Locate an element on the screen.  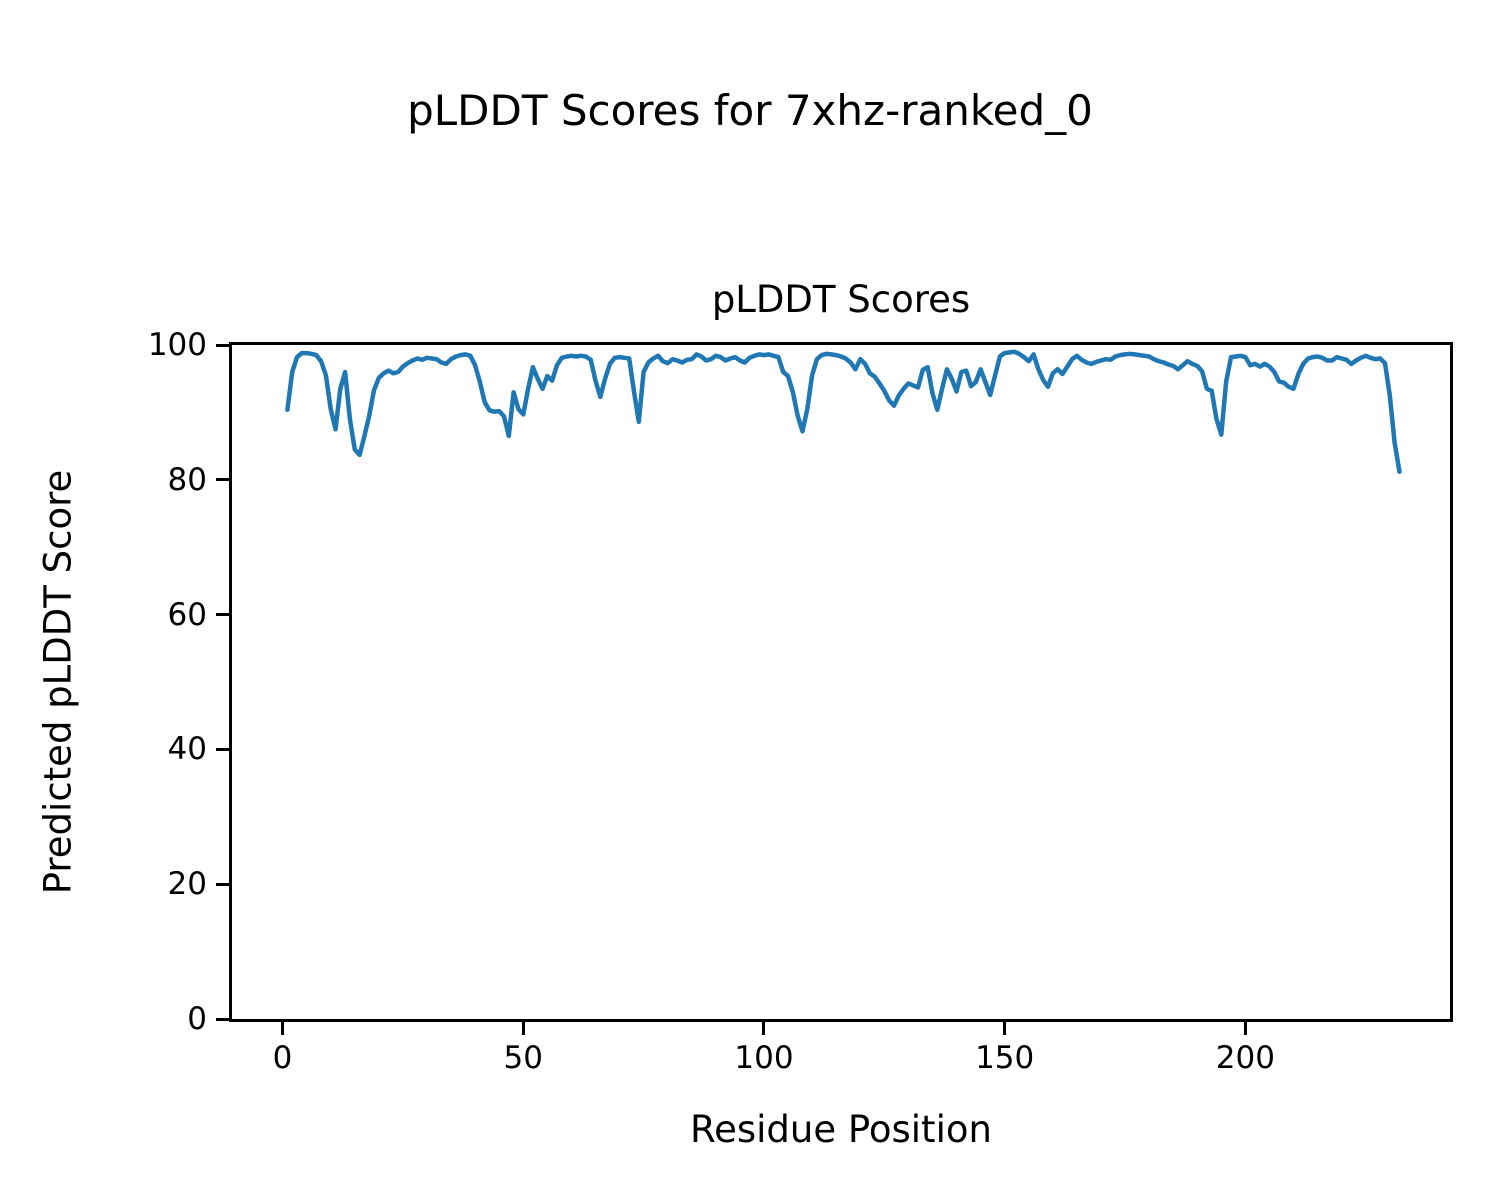
y-tick-label: 80 is located at coordinates (187, 479).